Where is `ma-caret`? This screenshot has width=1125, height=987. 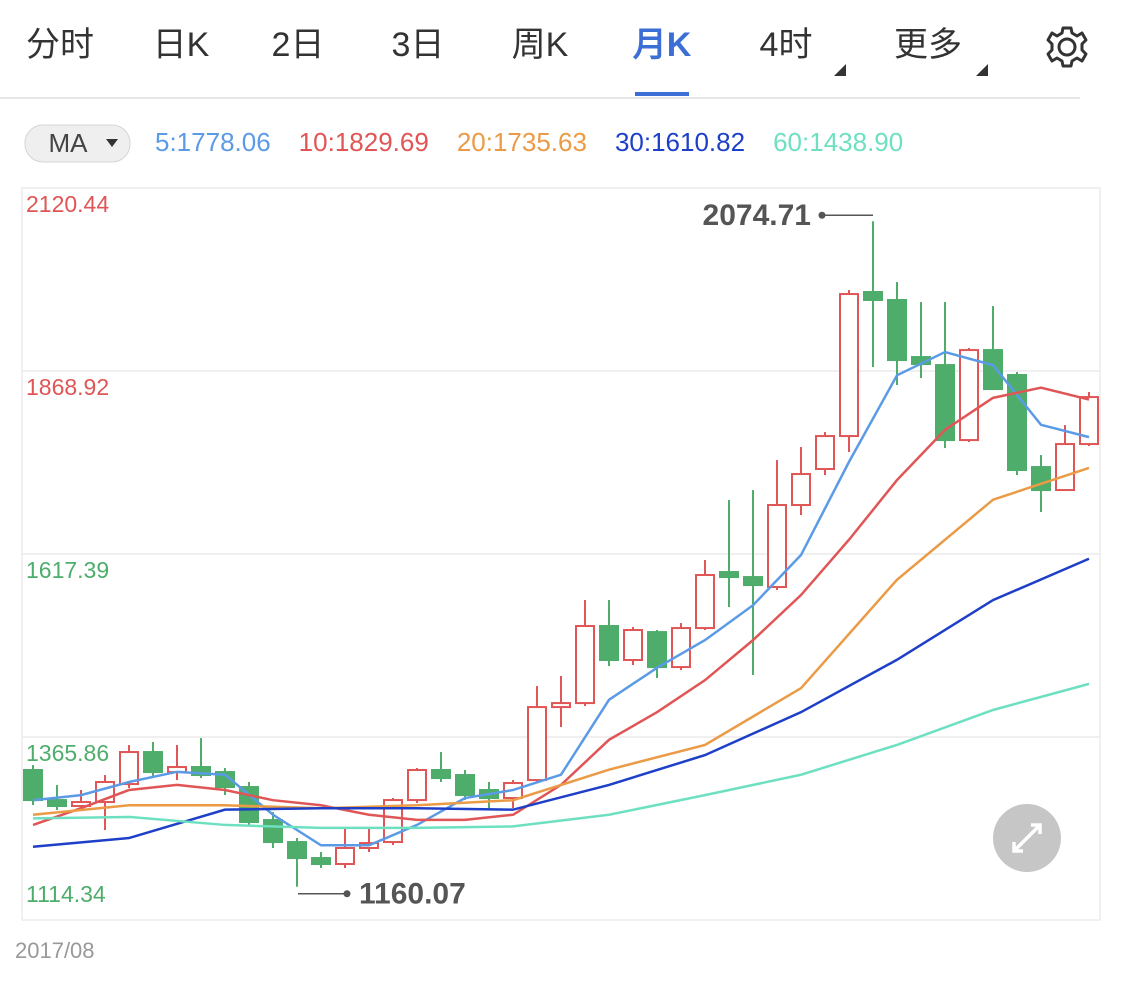
ma-caret is located at coordinates (112, 143).